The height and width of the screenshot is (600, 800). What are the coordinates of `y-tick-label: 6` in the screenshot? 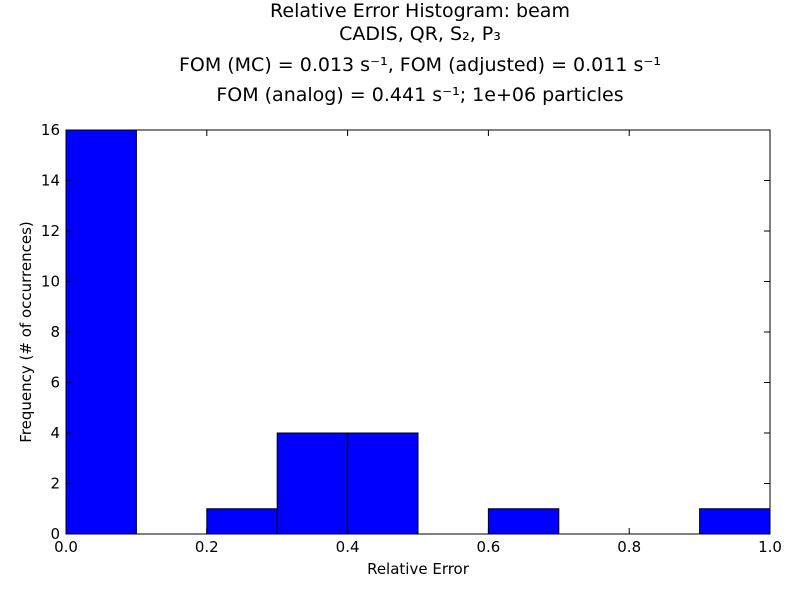 It's located at (55, 383).